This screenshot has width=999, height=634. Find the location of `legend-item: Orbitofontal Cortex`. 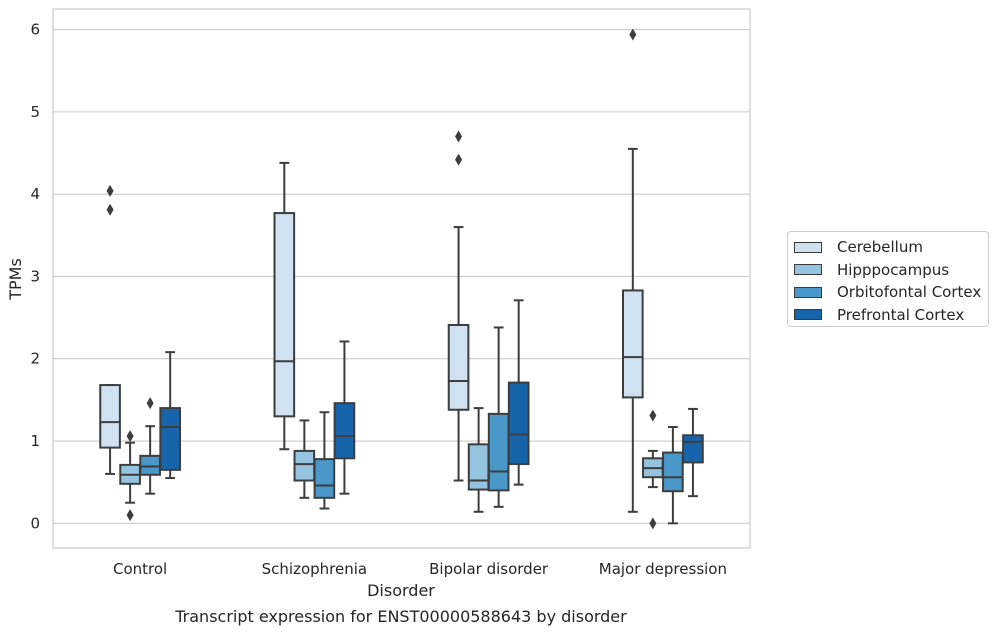

legend-item: Orbitofontal Cortex is located at coordinates (890, 292).